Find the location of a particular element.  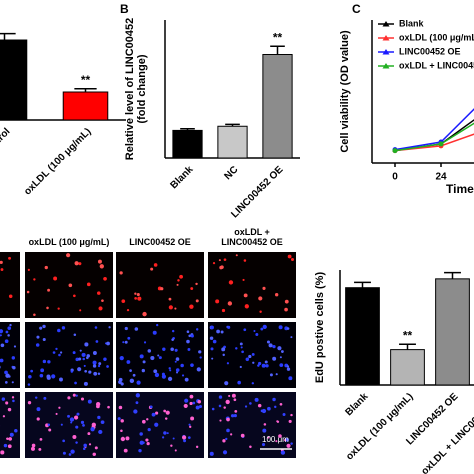

panel-label: C is located at coordinates (356, 9).